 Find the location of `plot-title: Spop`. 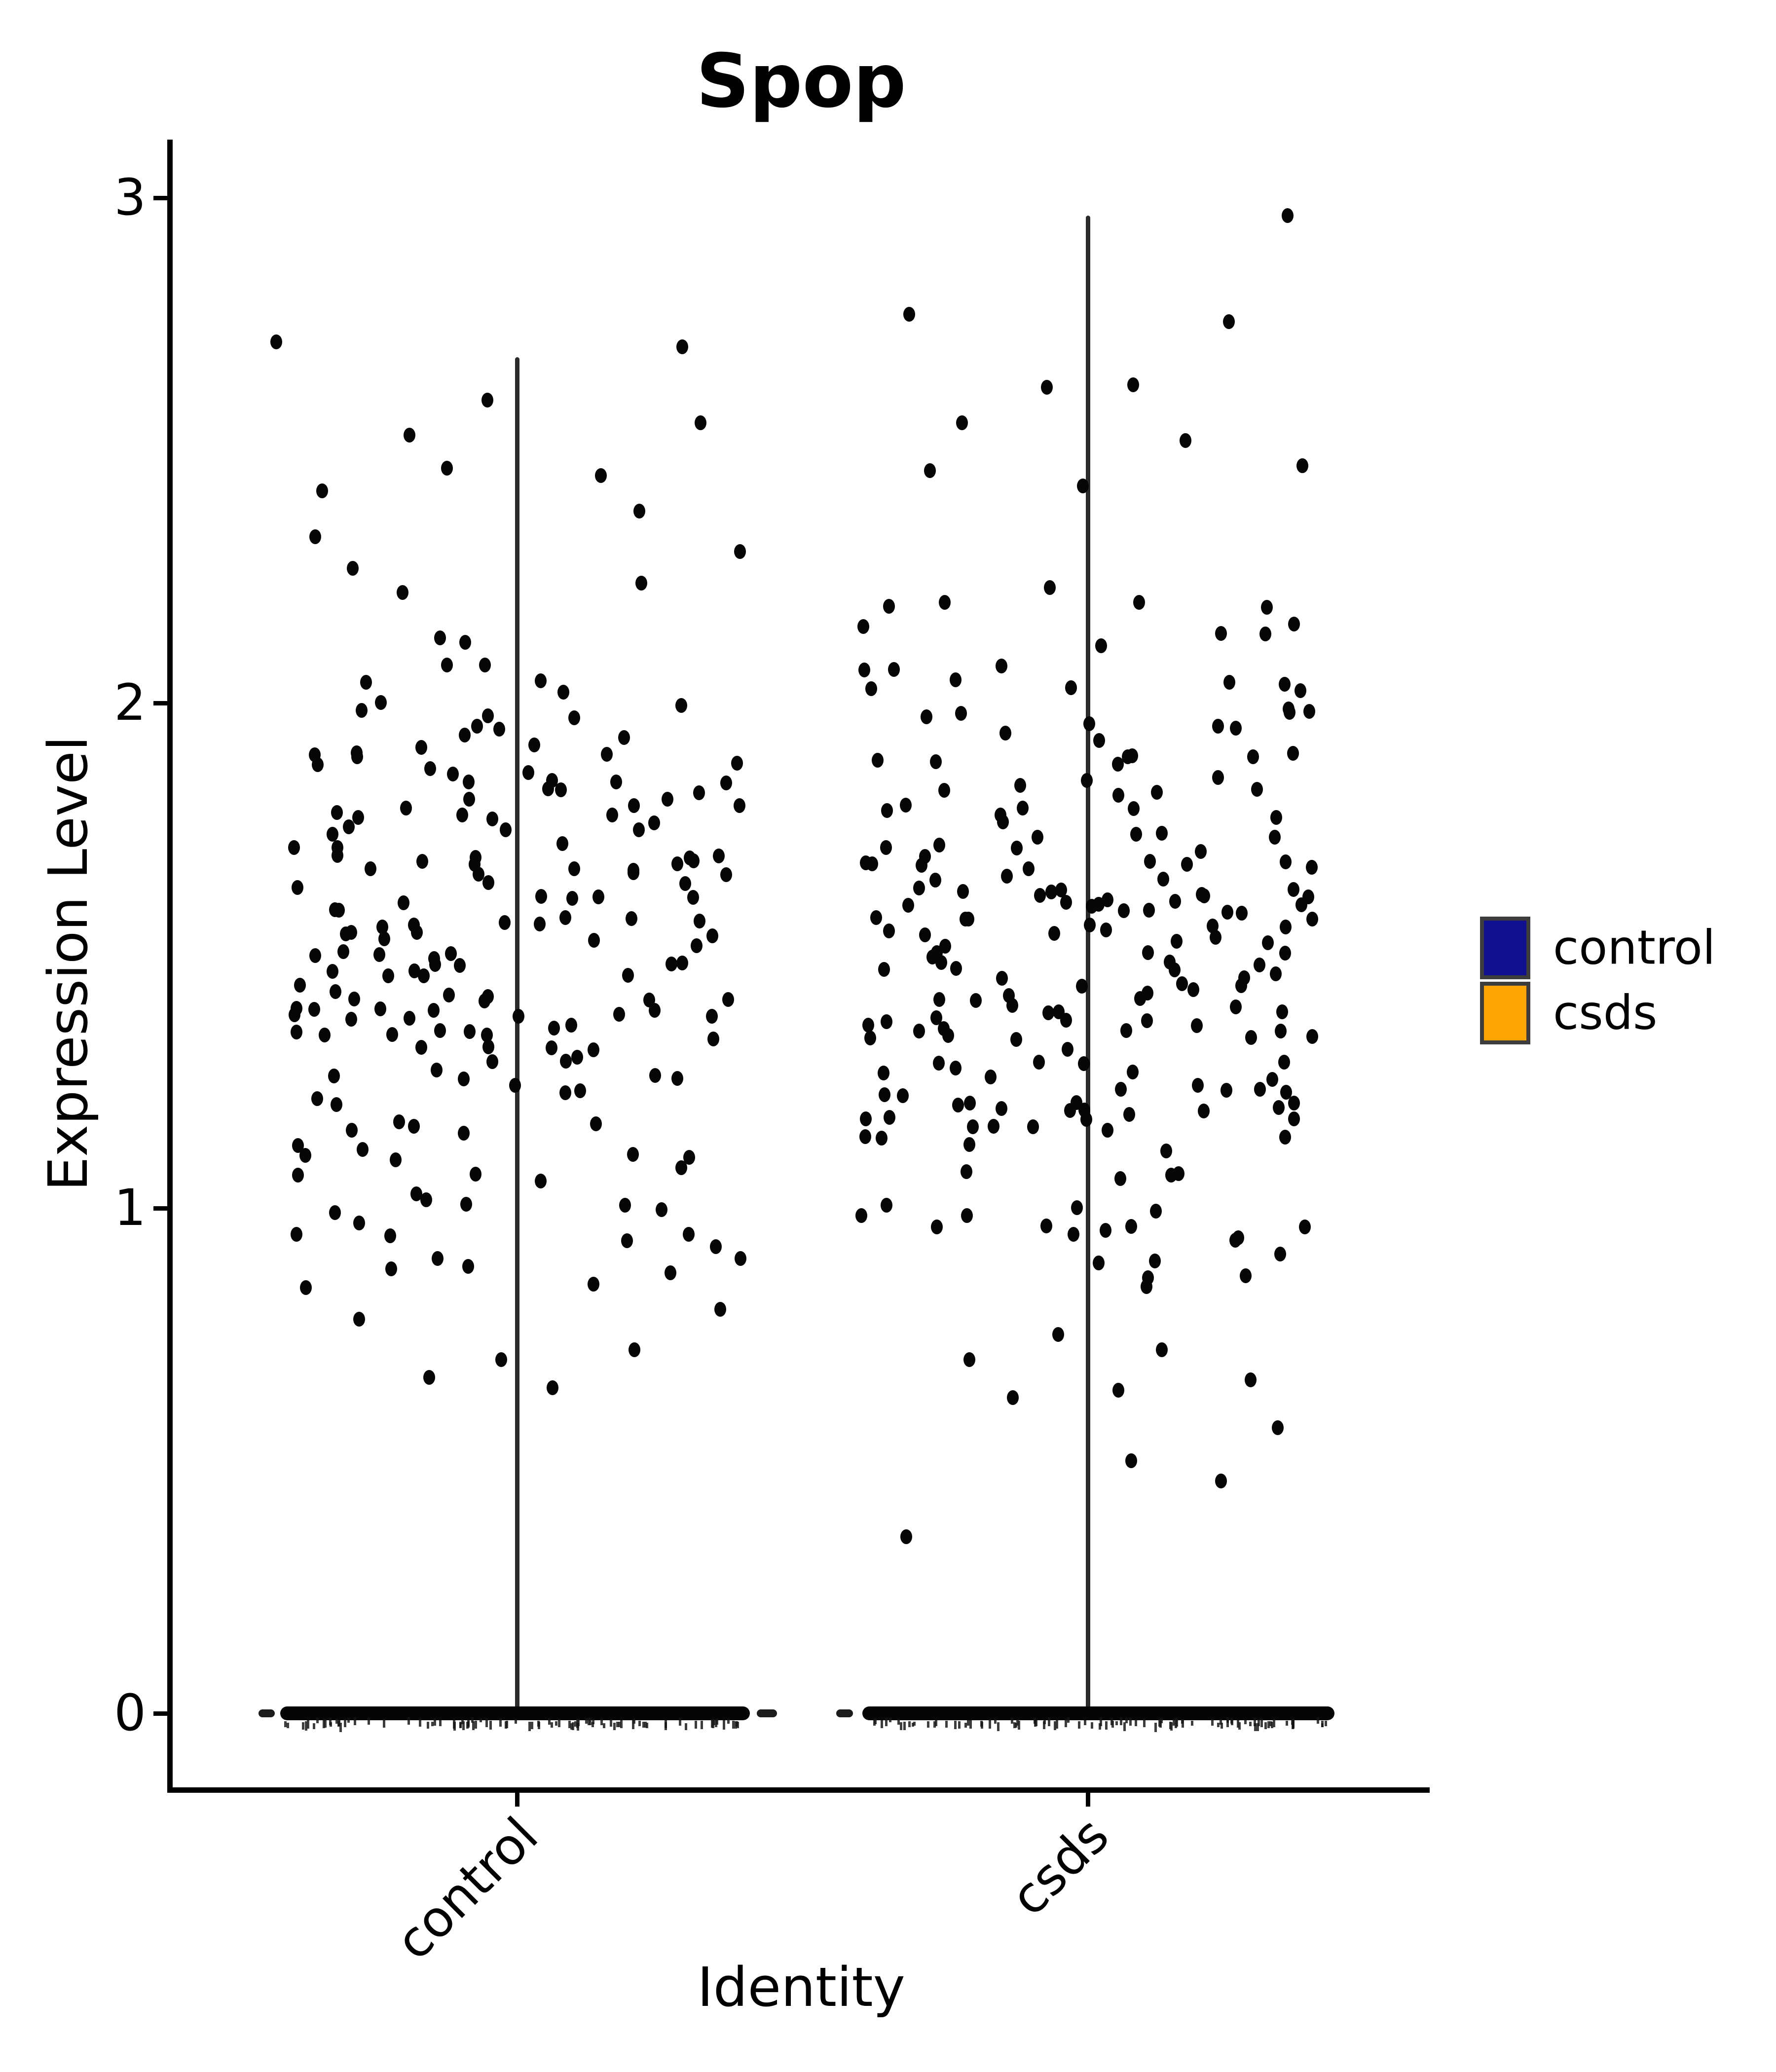

plot-title: Spop is located at coordinates (801, 81).